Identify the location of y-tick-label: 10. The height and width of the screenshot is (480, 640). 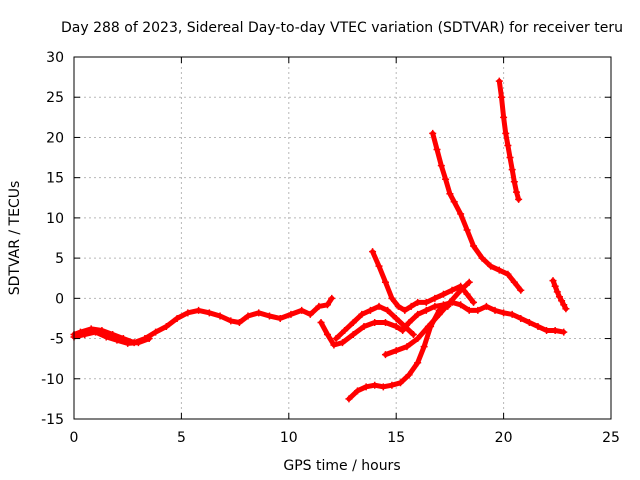
(55, 219).